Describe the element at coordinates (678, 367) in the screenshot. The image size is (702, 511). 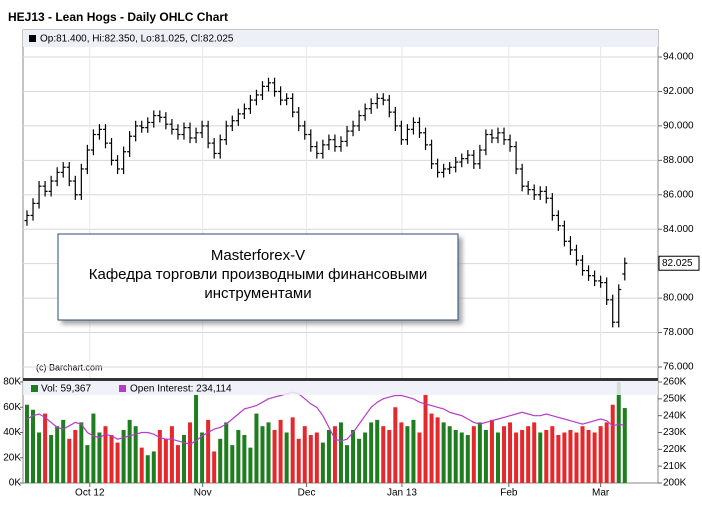
I see `y-tick-label: 76.000` at that location.